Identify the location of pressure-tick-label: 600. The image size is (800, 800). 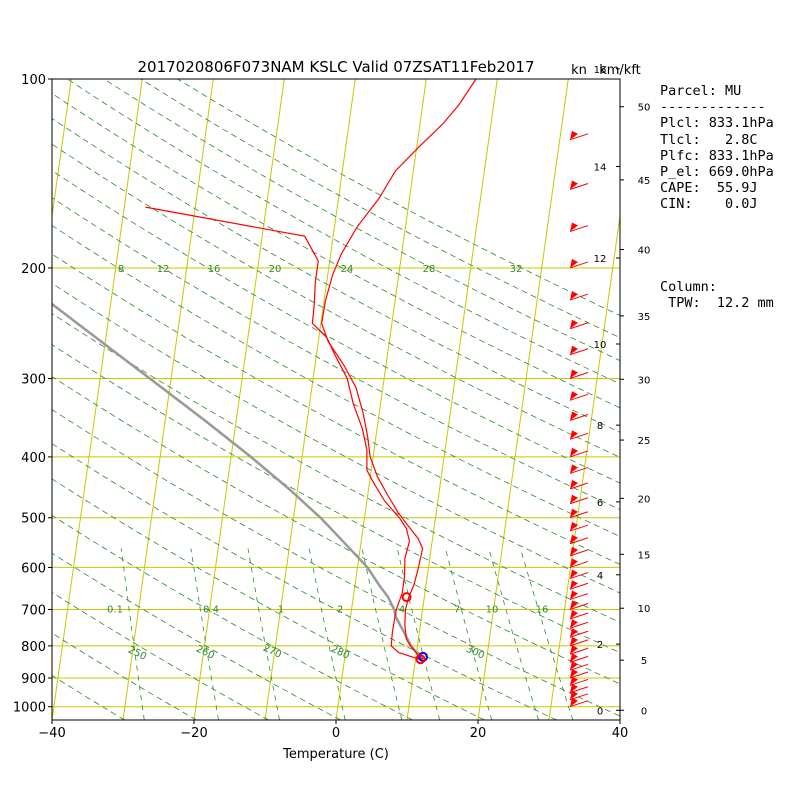
(33, 568).